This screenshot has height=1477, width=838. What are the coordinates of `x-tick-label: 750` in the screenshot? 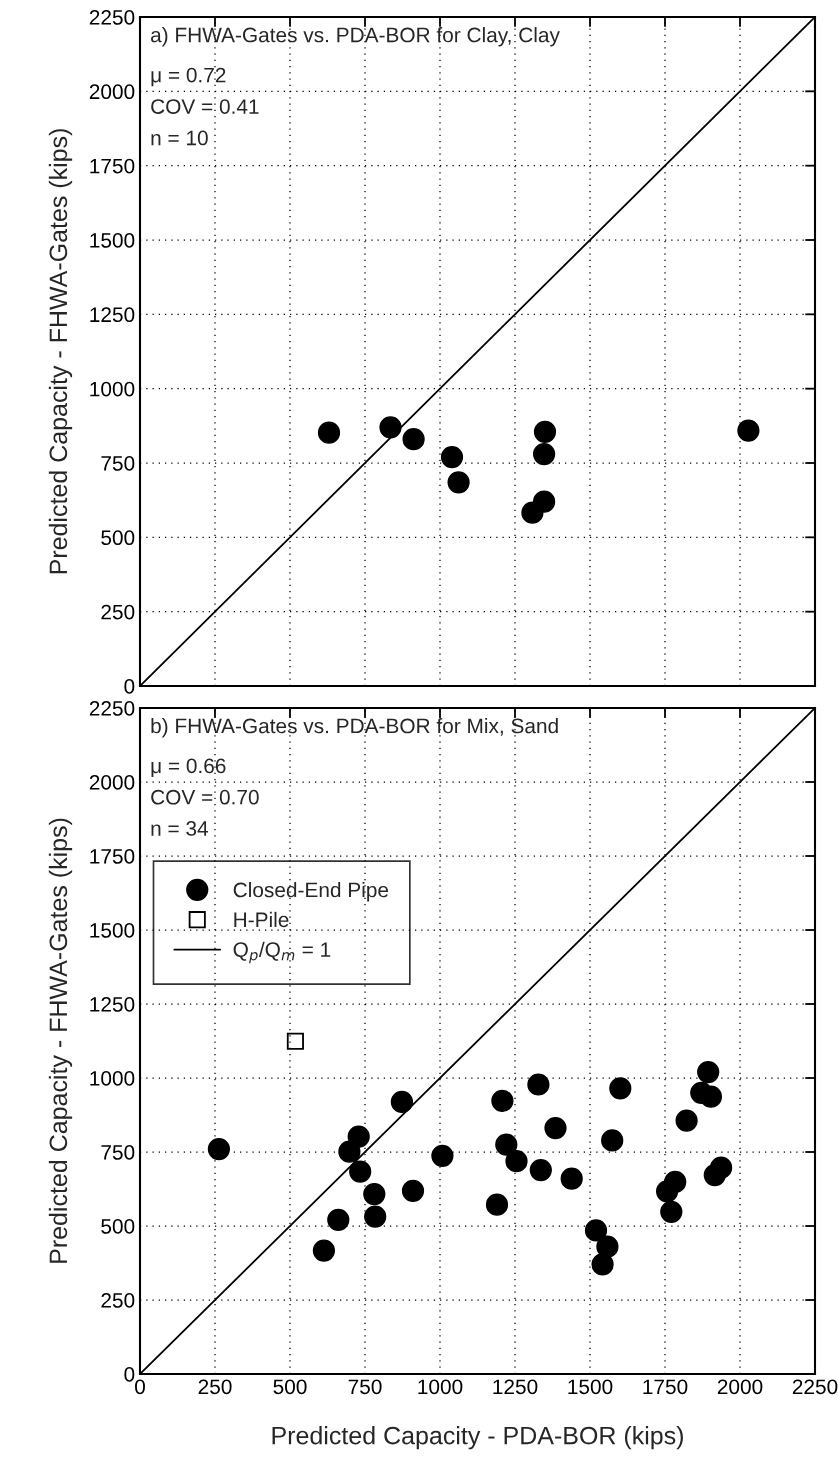 It's located at (365, 1387).